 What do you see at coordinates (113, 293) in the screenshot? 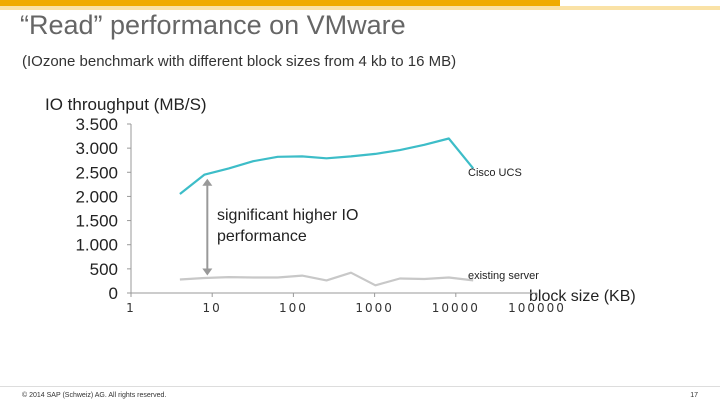
I see `y-tick-label: 0` at bounding box center [113, 293].